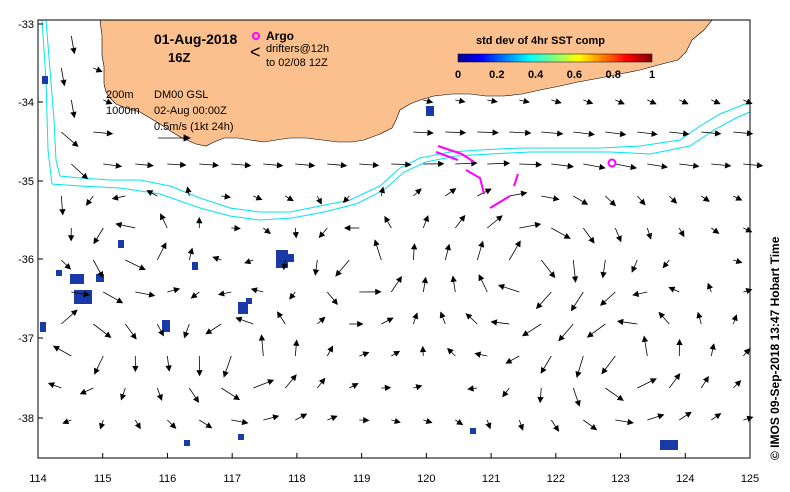 Image resolution: width=790 pixels, height=492 pixels. I want to click on drifter-legend-icon: <, so click(255, 52).